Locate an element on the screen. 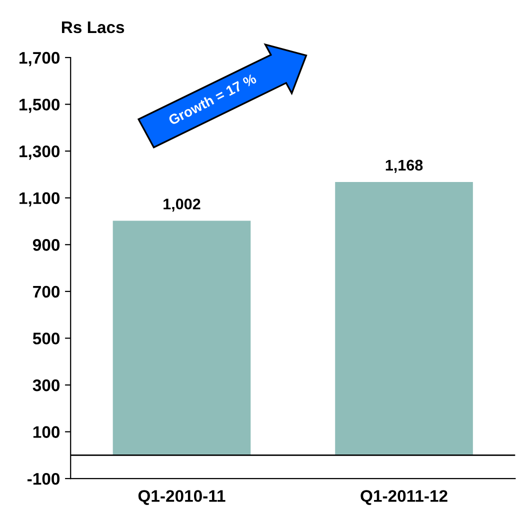  y-tick-label: 300 is located at coordinates (46, 385).